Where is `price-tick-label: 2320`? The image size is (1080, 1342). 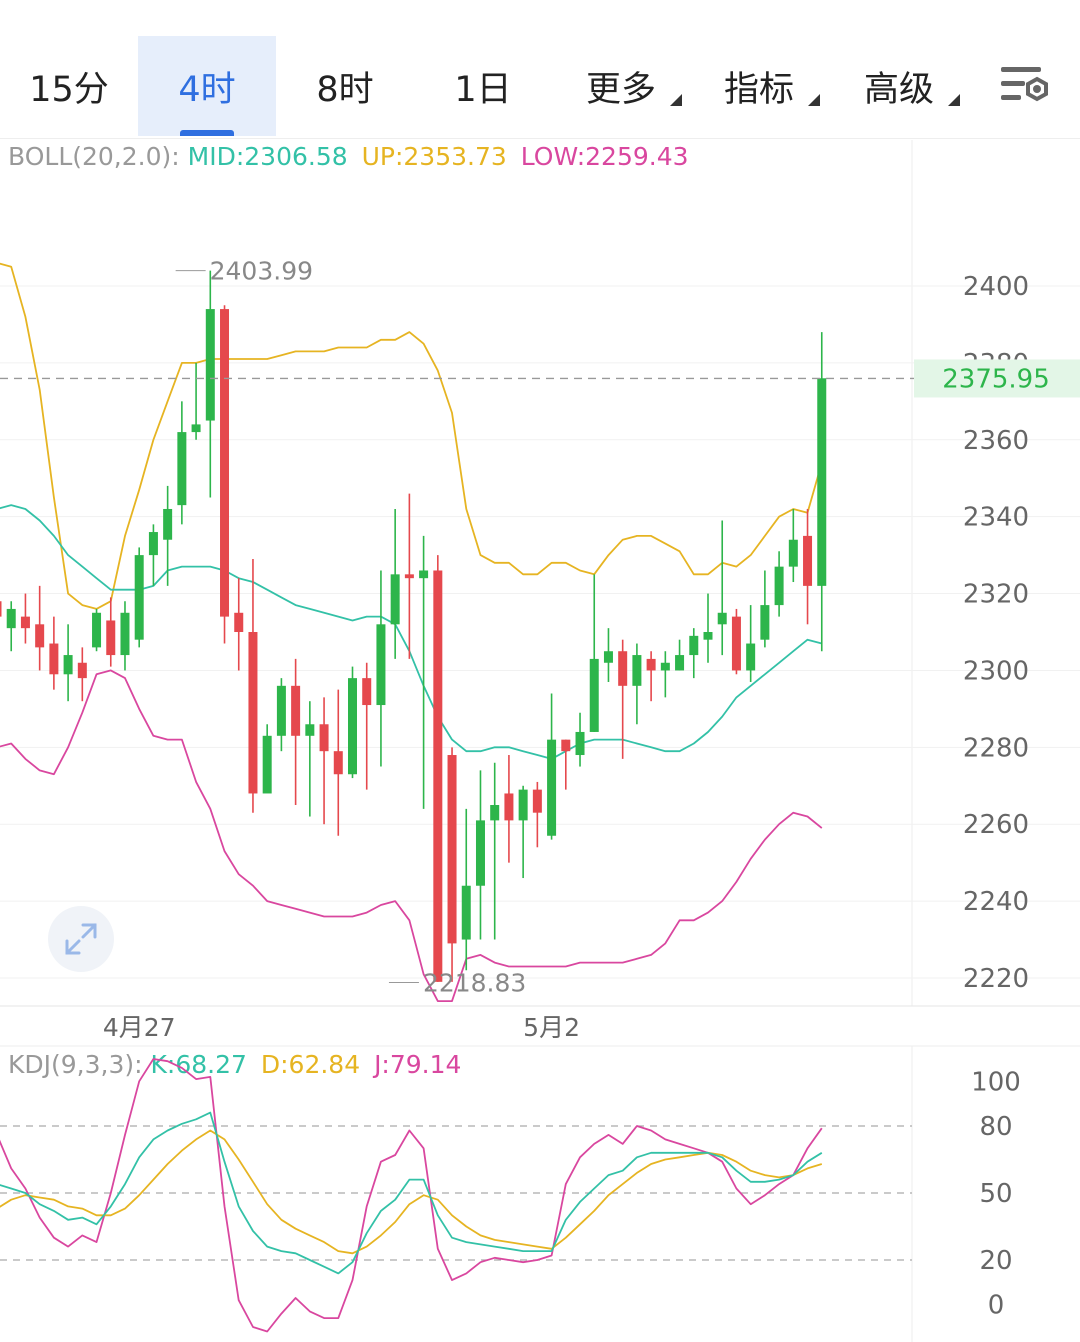
price-tick-label: 2320 is located at coordinates (996, 595).